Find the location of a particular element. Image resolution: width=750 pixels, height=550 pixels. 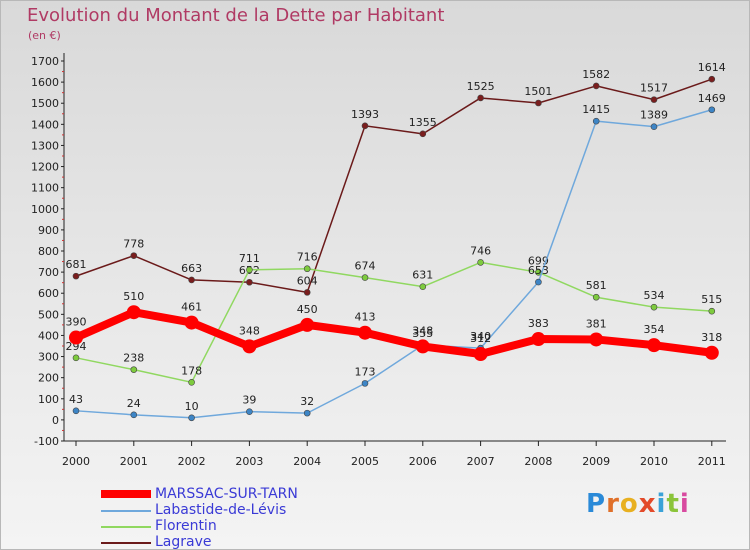

data-label-marssac-sur-tarn: 450 is located at coordinates (307, 309).